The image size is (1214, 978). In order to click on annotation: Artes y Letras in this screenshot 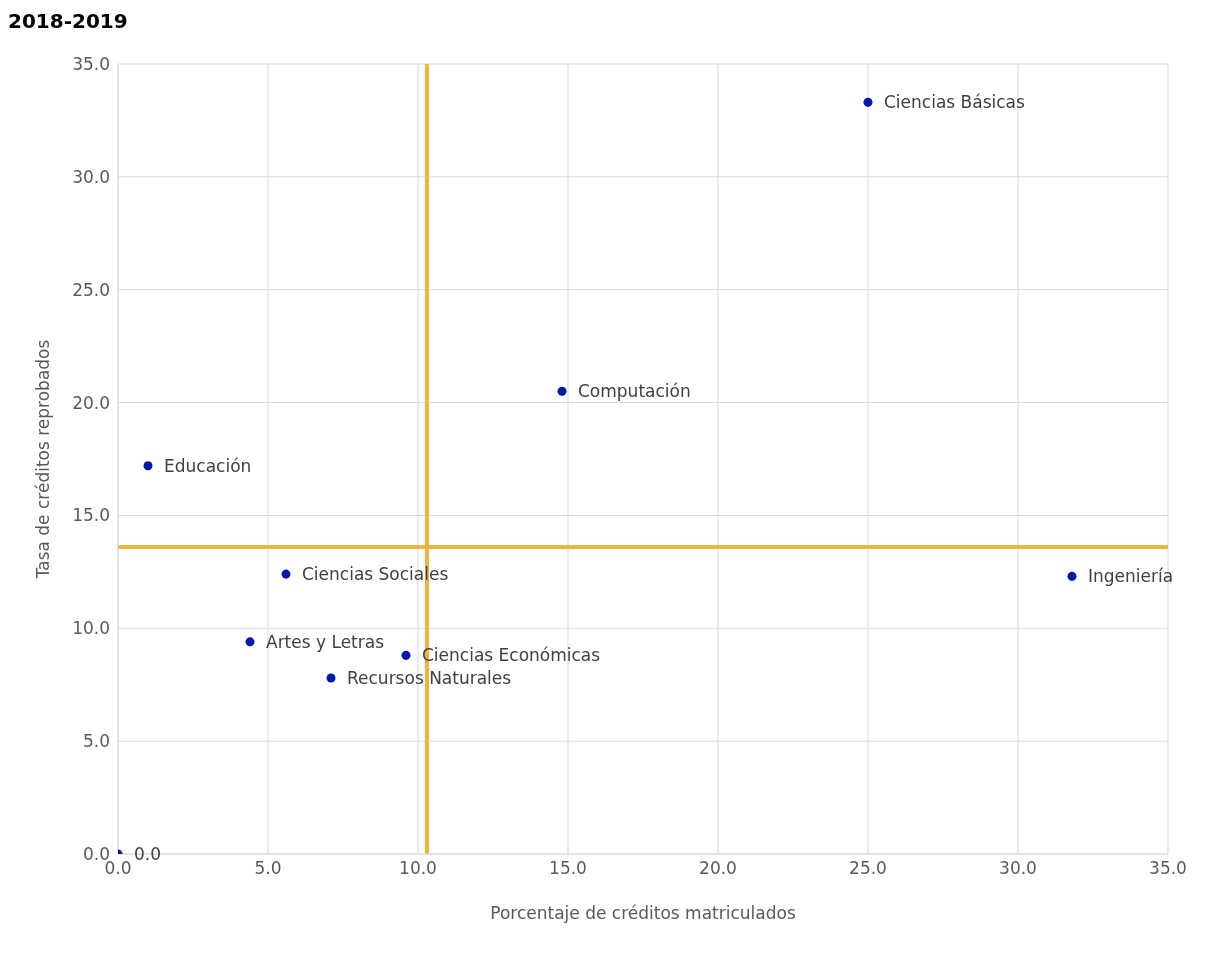, I will do `click(325, 641)`.